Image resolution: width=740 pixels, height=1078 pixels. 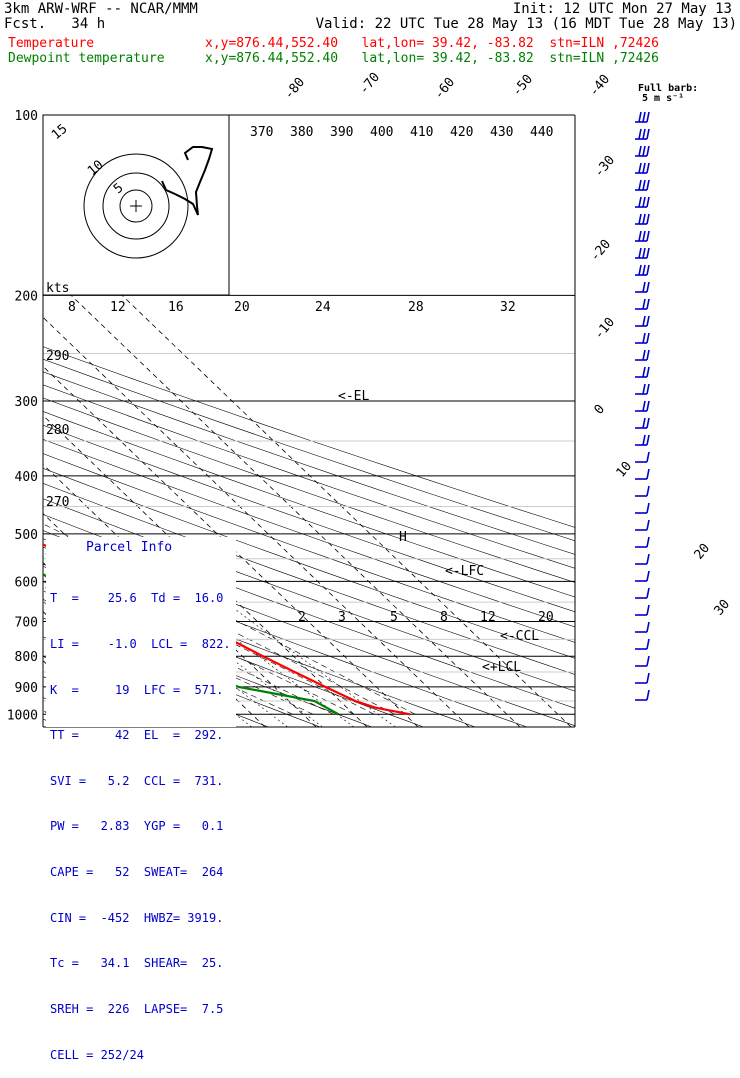 I want to click on parcel-row: K = 19 LFC = 571., so click(x=137, y=689).